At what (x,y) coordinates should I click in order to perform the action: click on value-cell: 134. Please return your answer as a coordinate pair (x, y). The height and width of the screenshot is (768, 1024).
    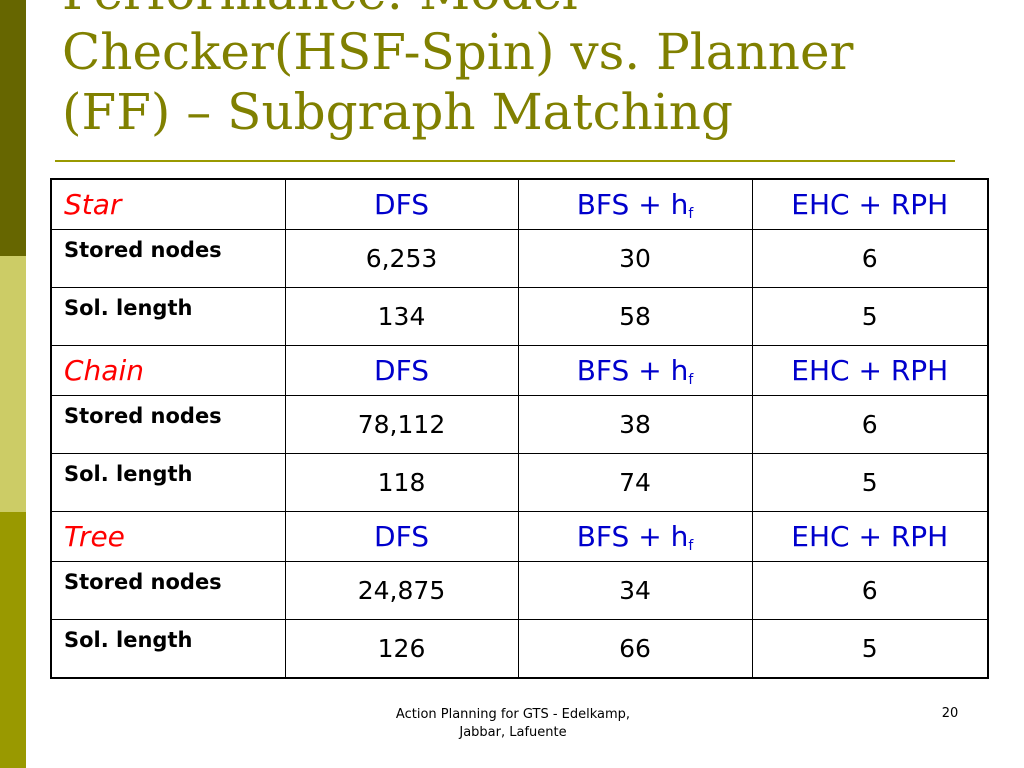
    Looking at the image, I should click on (401, 316).